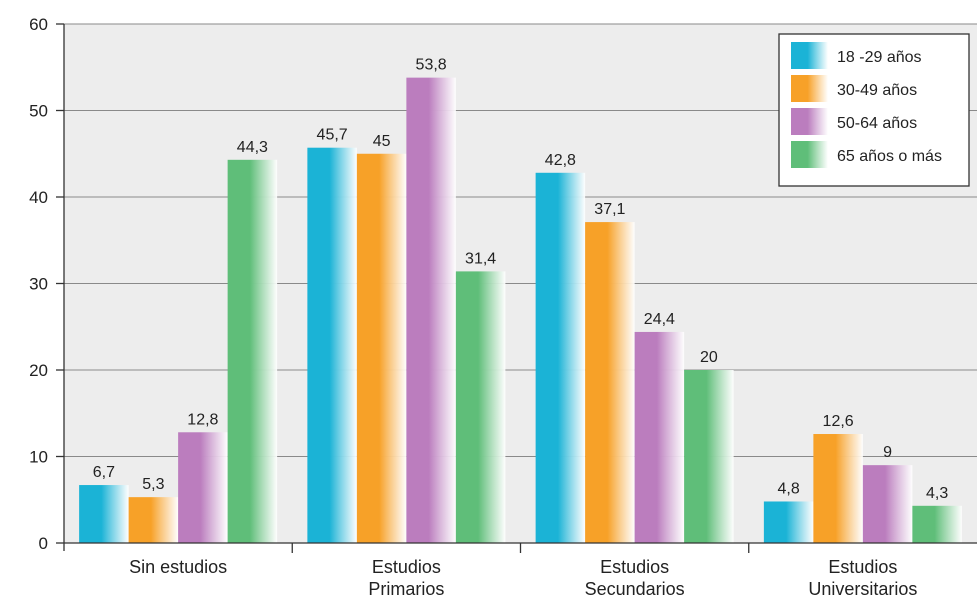  What do you see at coordinates (38, 284) in the screenshot?
I see `y-tick-label: 30` at bounding box center [38, 284].